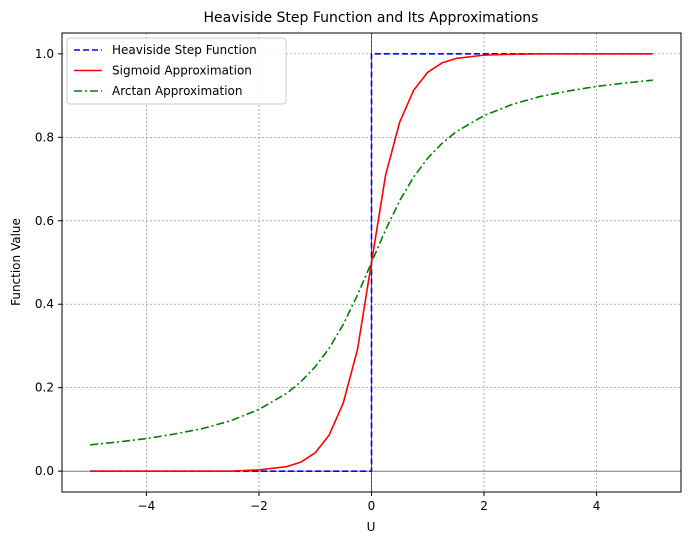  I want to click on y-tick-label: 0.0, so click(44, 471).